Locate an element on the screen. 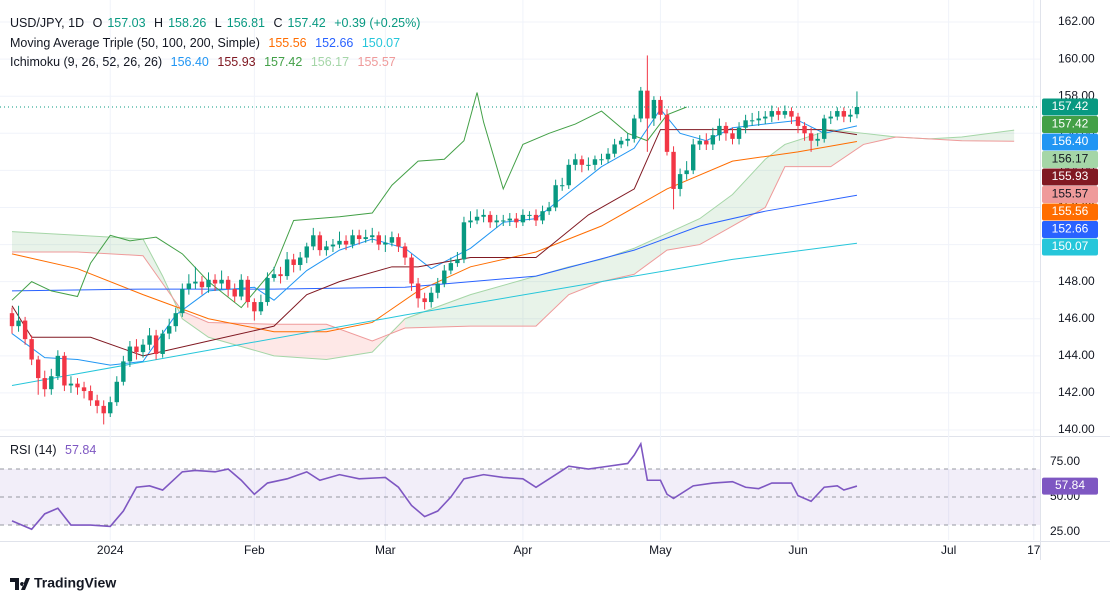 The height and width of the screenshot is (602, 1110). price-badge-label: 155.57 is located at coordinates (1070, 194).